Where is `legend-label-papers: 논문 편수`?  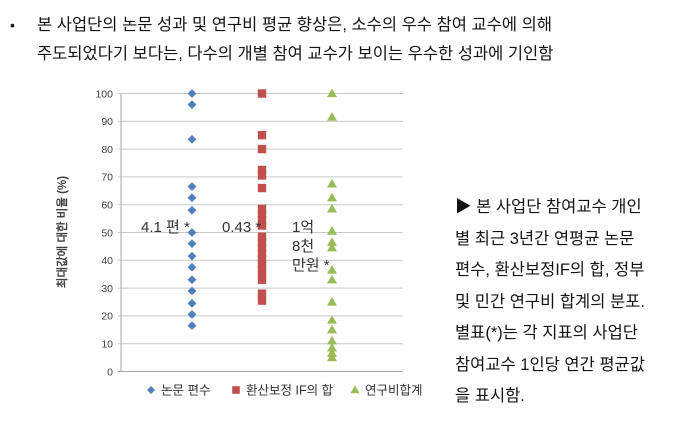
legend-label-papers: 논문 편수 is located at coordinates (185, 391).